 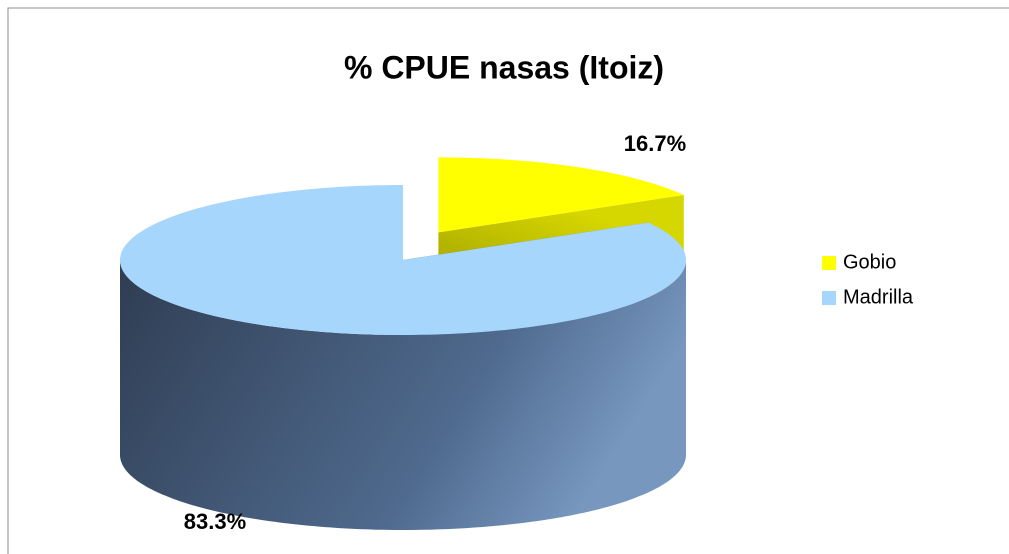 I want to click on data-label: 83.3%, so click(x=215, y=521).